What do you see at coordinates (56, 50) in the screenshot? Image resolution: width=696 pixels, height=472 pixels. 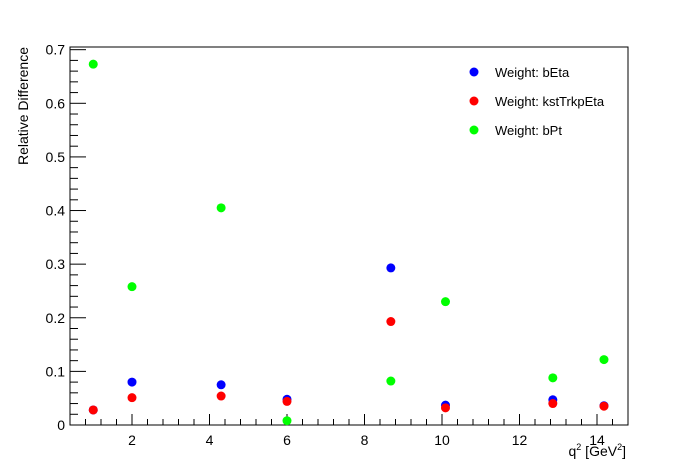 I see `y-tick-label: 0.7` at bounding box center [56, 50].